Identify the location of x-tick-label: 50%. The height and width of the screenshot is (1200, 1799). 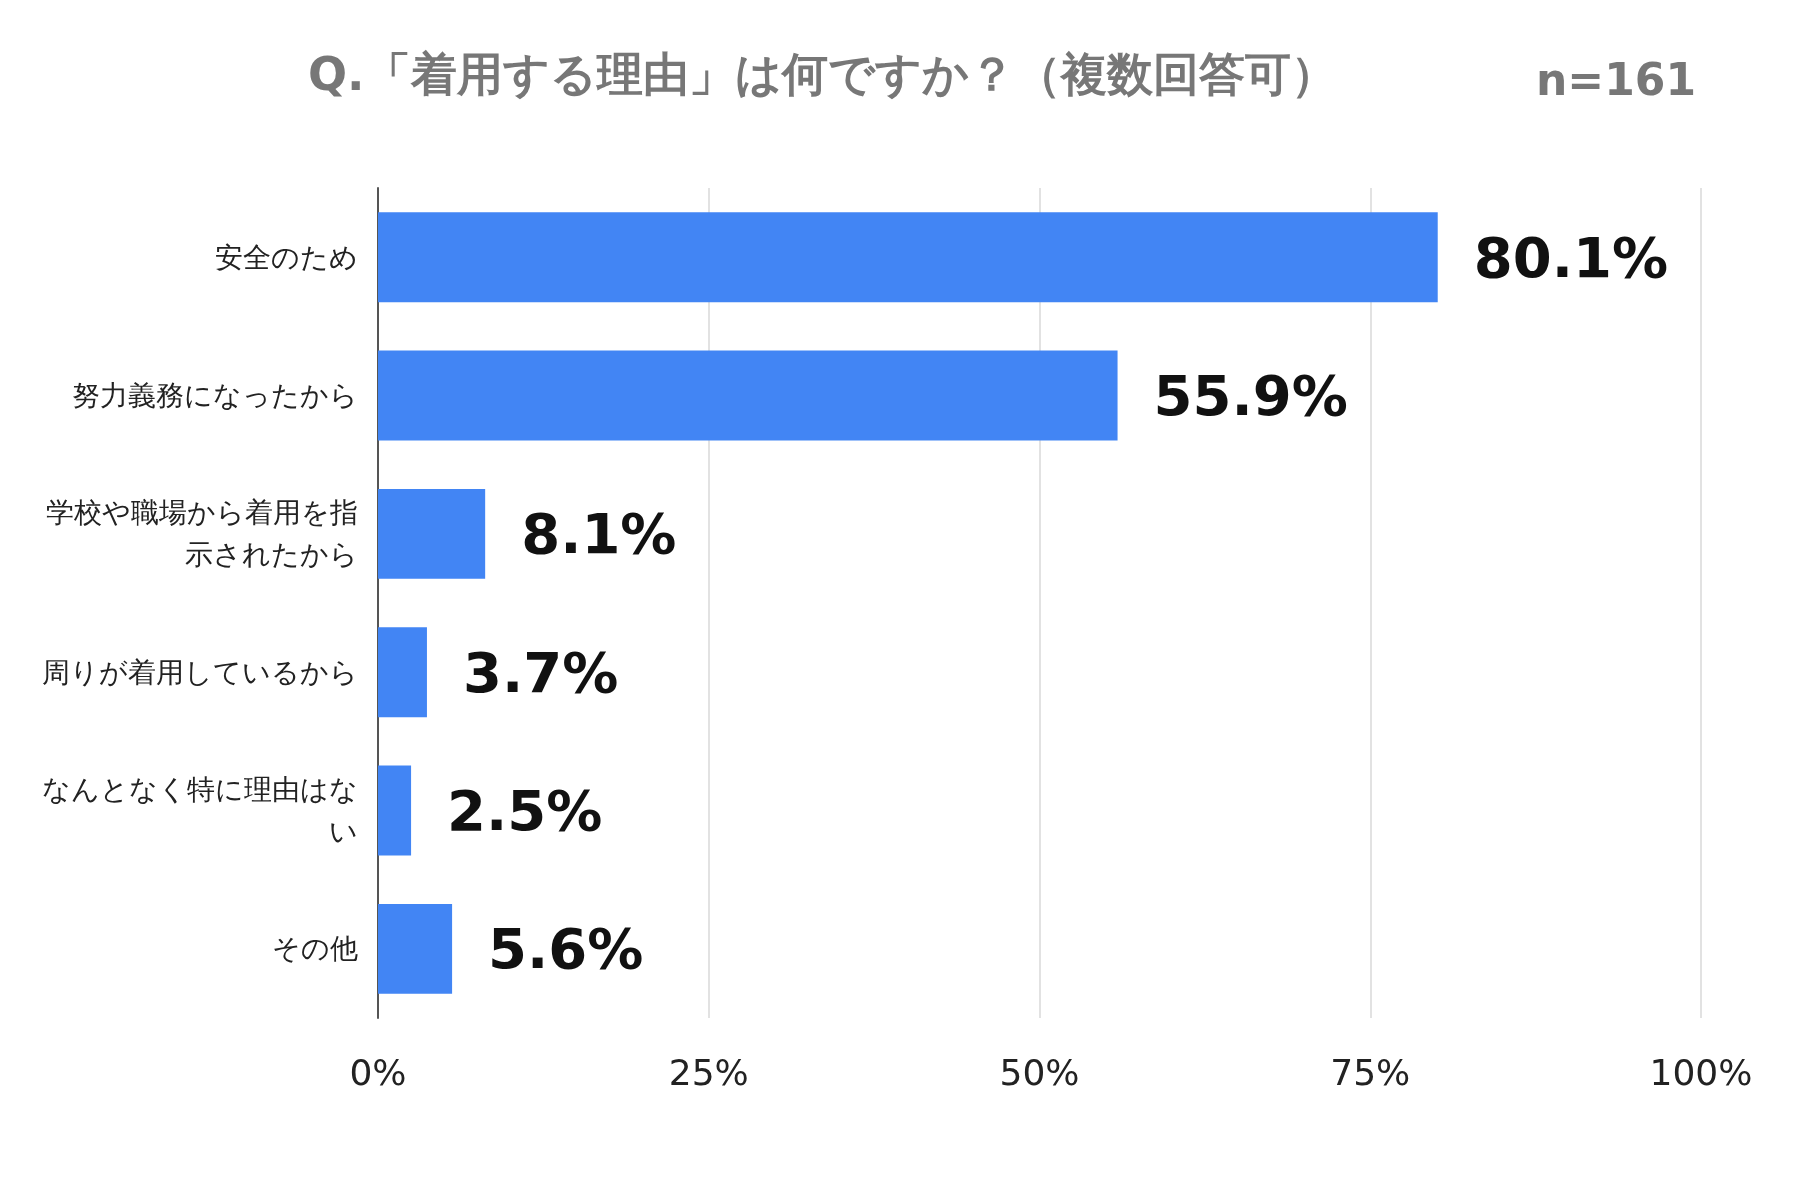
(1039, 1072).